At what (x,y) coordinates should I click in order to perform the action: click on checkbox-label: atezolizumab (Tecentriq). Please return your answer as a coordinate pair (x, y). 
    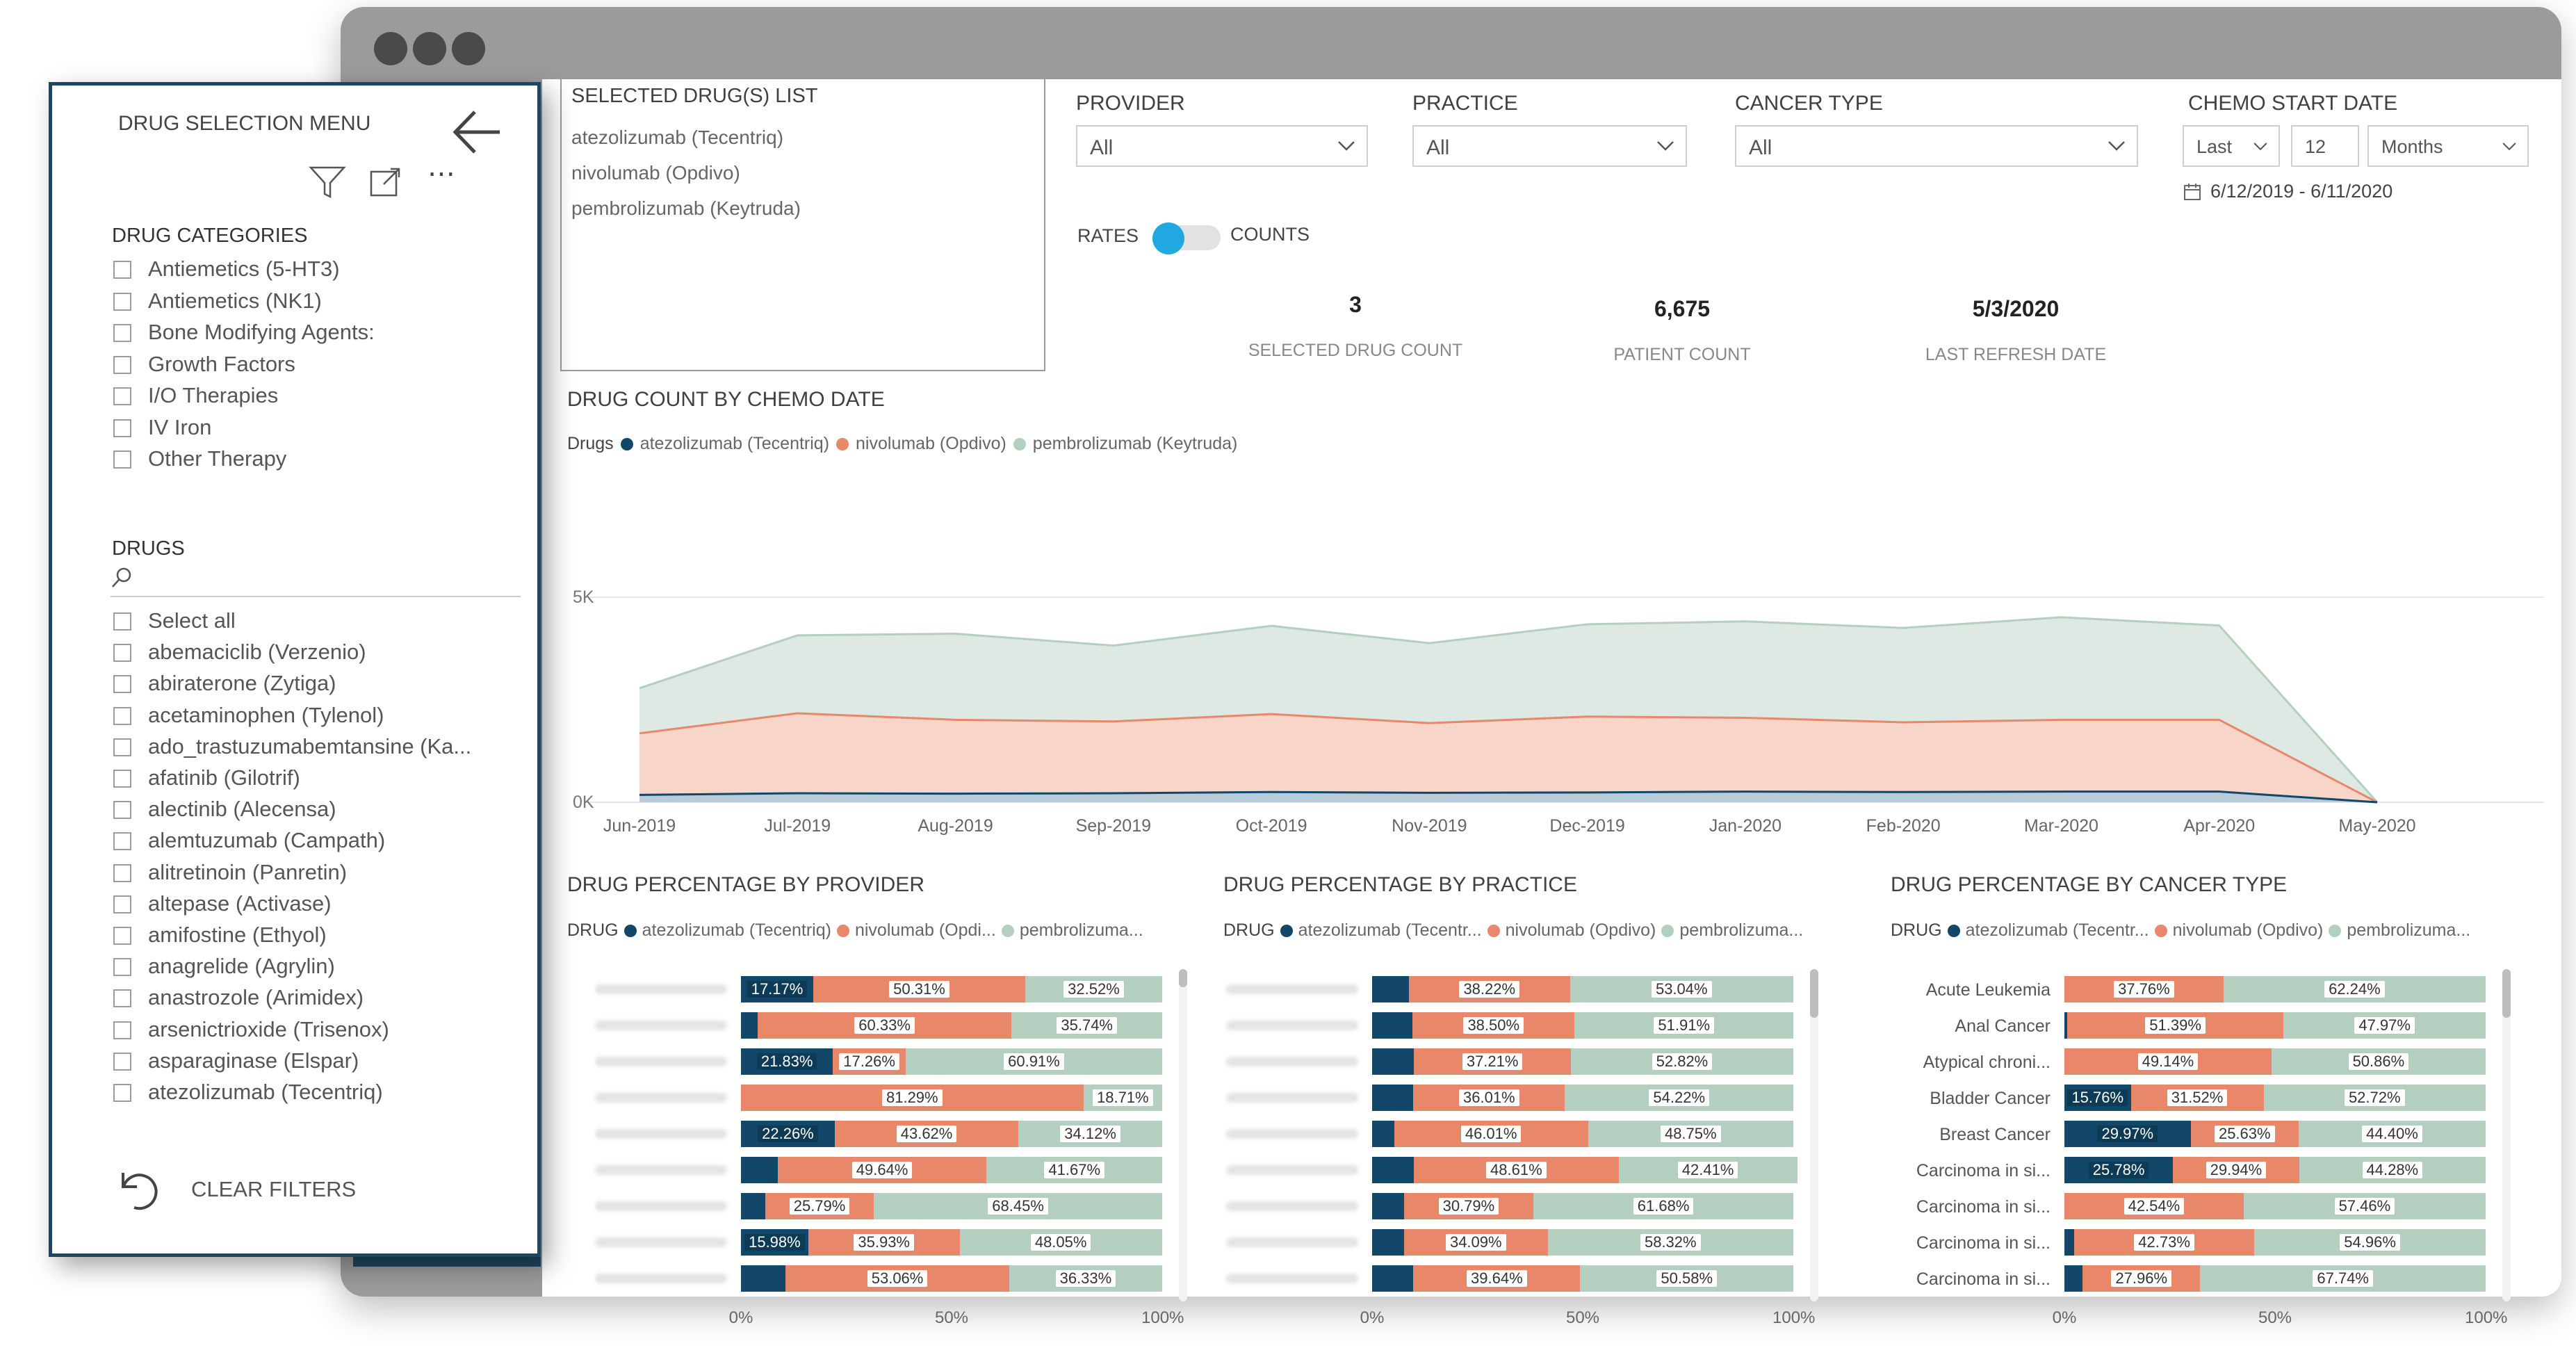
    Looking at the image, I should click on (265, 1092).